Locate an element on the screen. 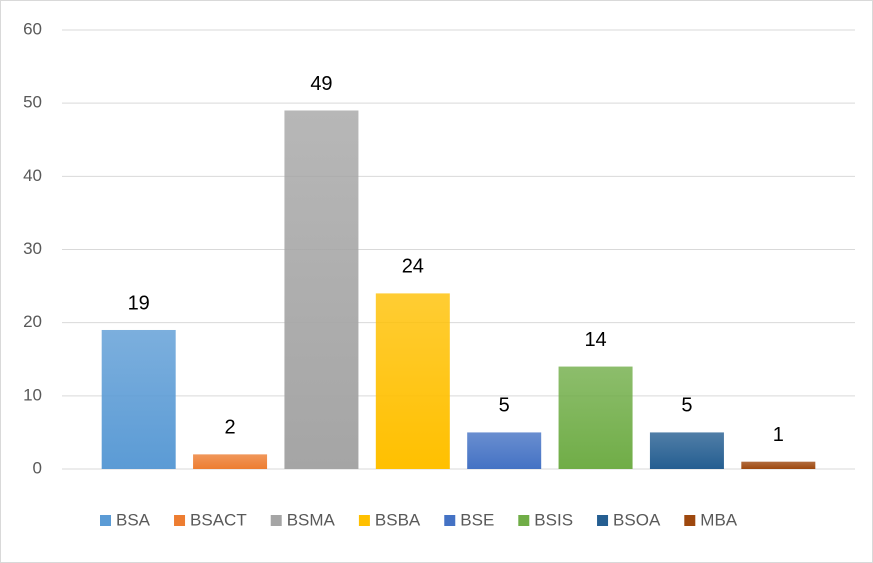 The width and height of the screenshot is (873, 563). y-tick-label: 40 is located at coordinates (32, 175).